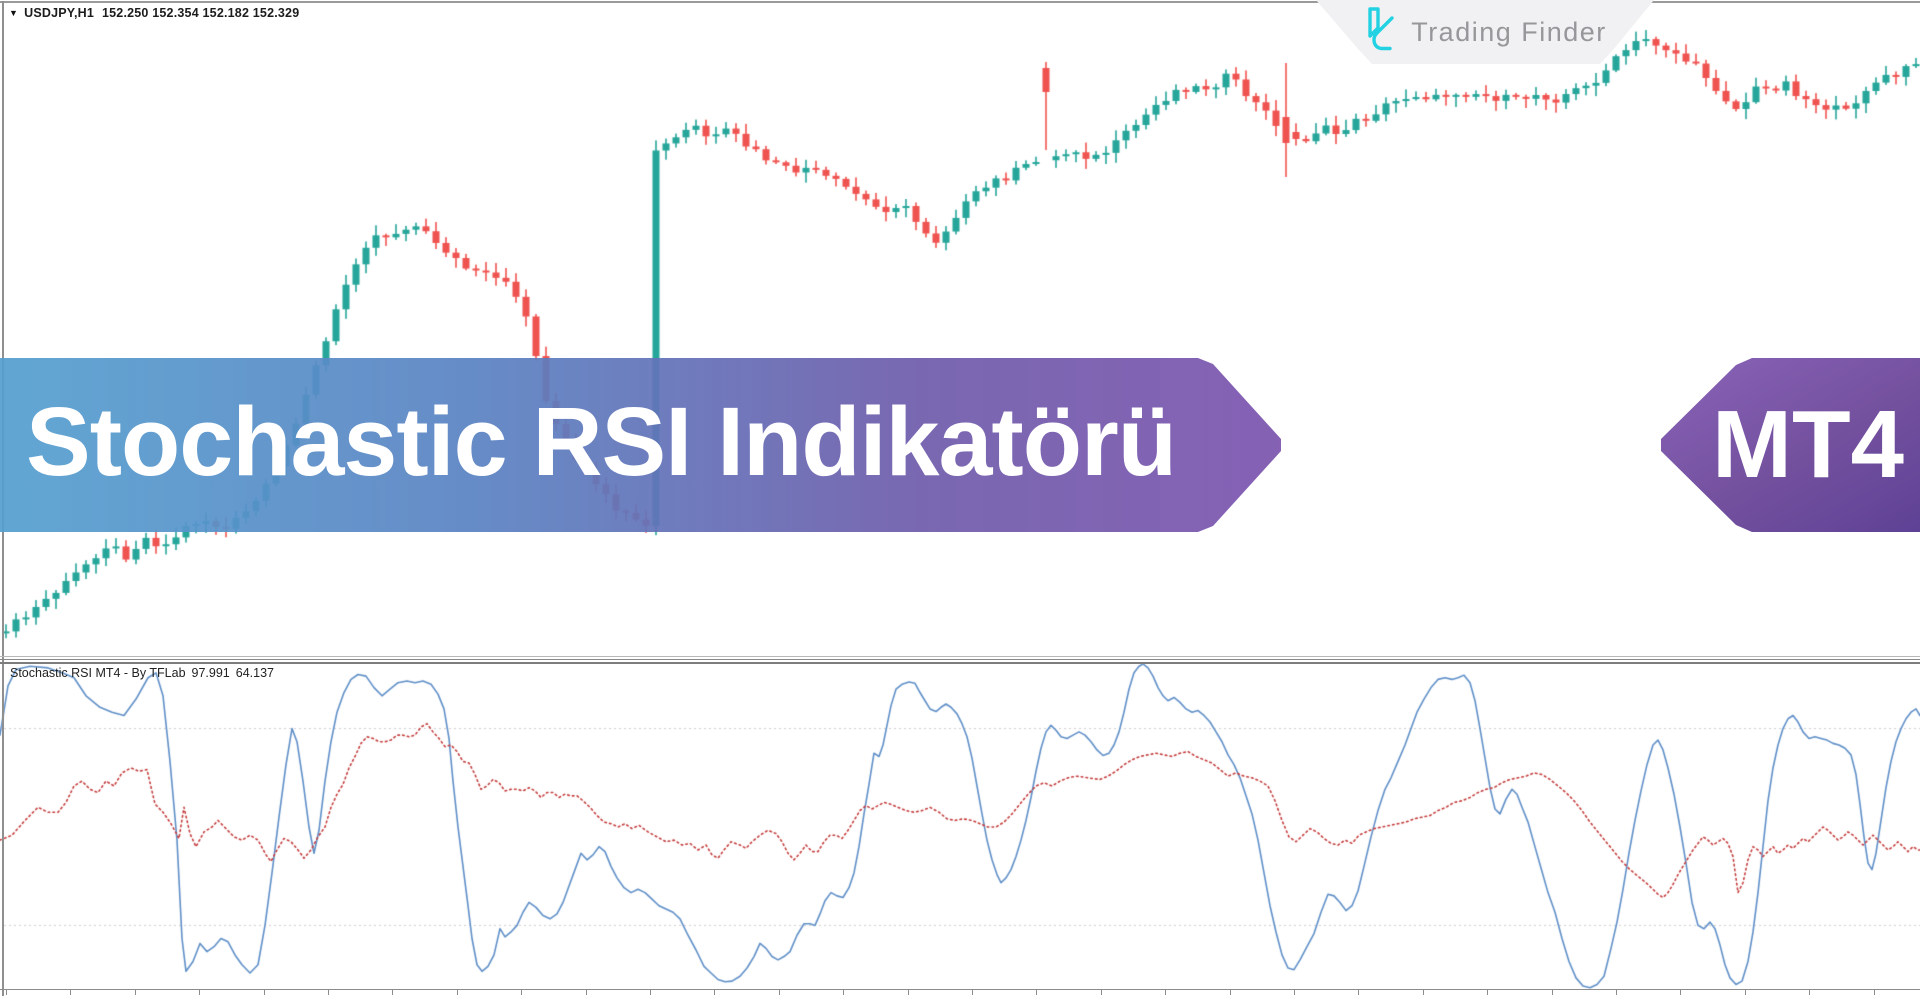 This screenshot has width=1920, height=996. What do you see at coordinates (960, 659) in the screenshot?
I see `panel-splitter-line` at bounding box center [960, 659].